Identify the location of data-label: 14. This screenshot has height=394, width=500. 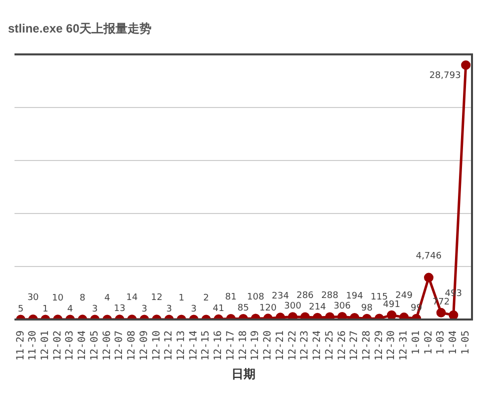
(132, 298).